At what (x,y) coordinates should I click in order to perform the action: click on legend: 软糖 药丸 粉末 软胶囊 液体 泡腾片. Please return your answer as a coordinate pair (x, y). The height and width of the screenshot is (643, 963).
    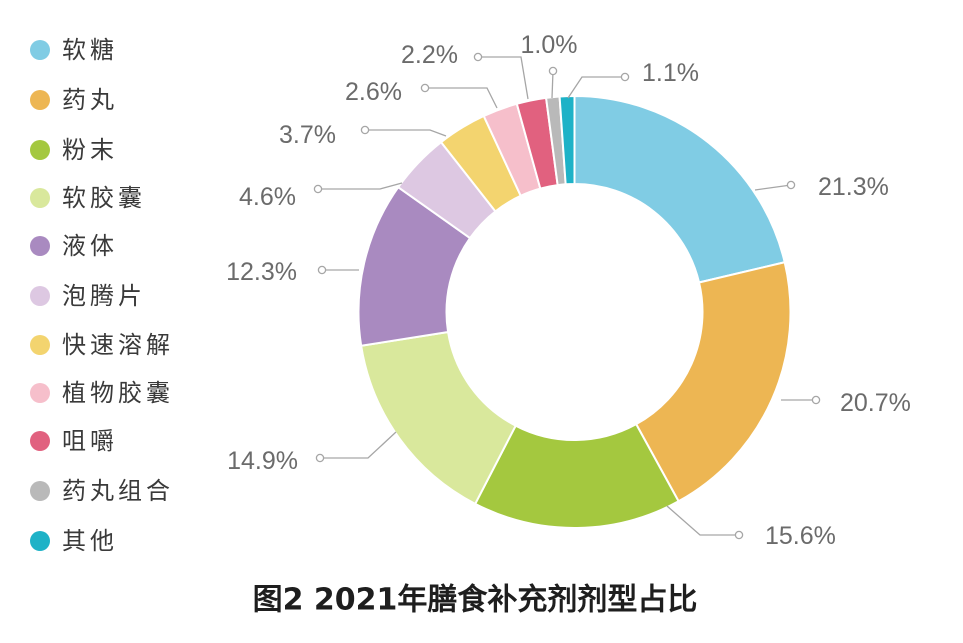
    Looking at the image, I should click on (102, 295).